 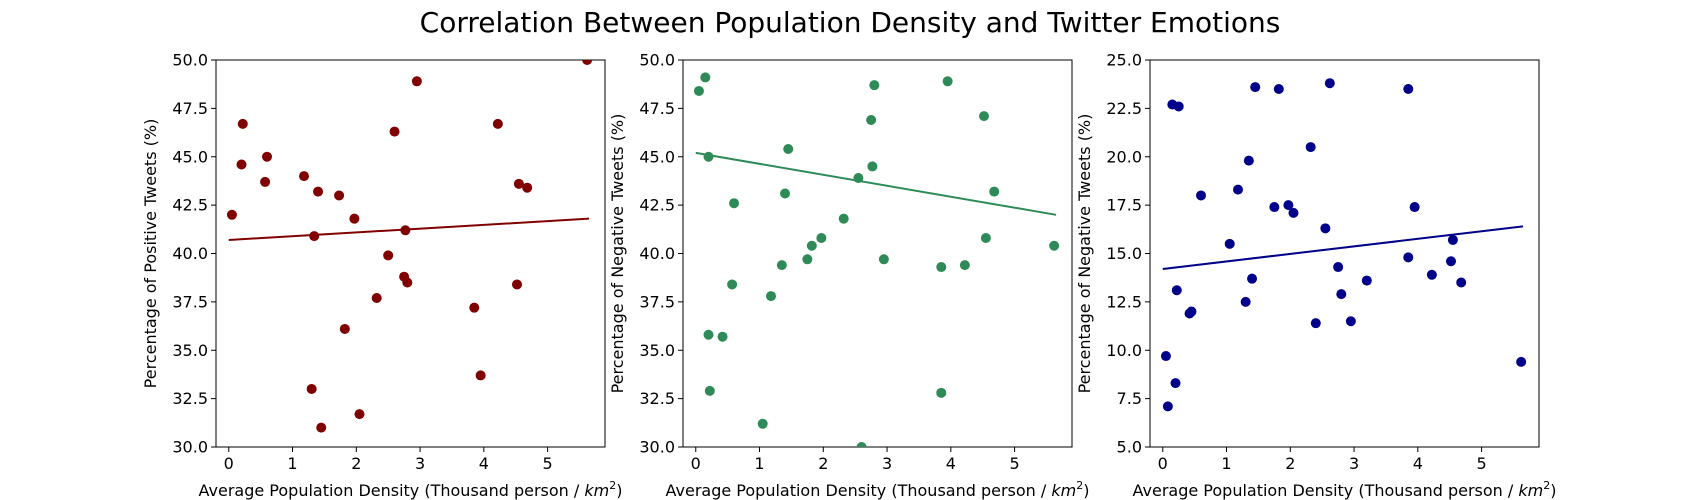 What do you see at coordinates (657, 301) in the screenshot?
I see `y-tick-label: 37.5` at bounding box center [657, 301].